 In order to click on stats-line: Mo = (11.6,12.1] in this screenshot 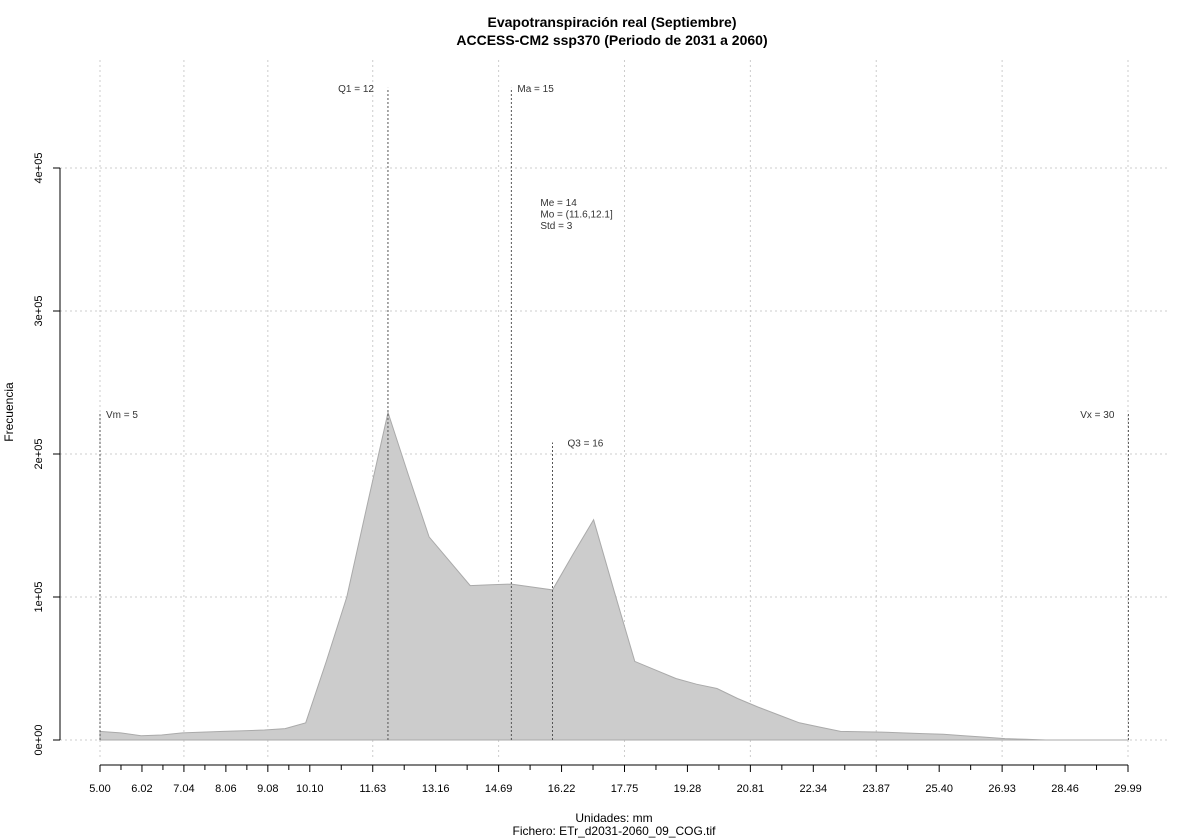, I will do `click(576, 215)`.